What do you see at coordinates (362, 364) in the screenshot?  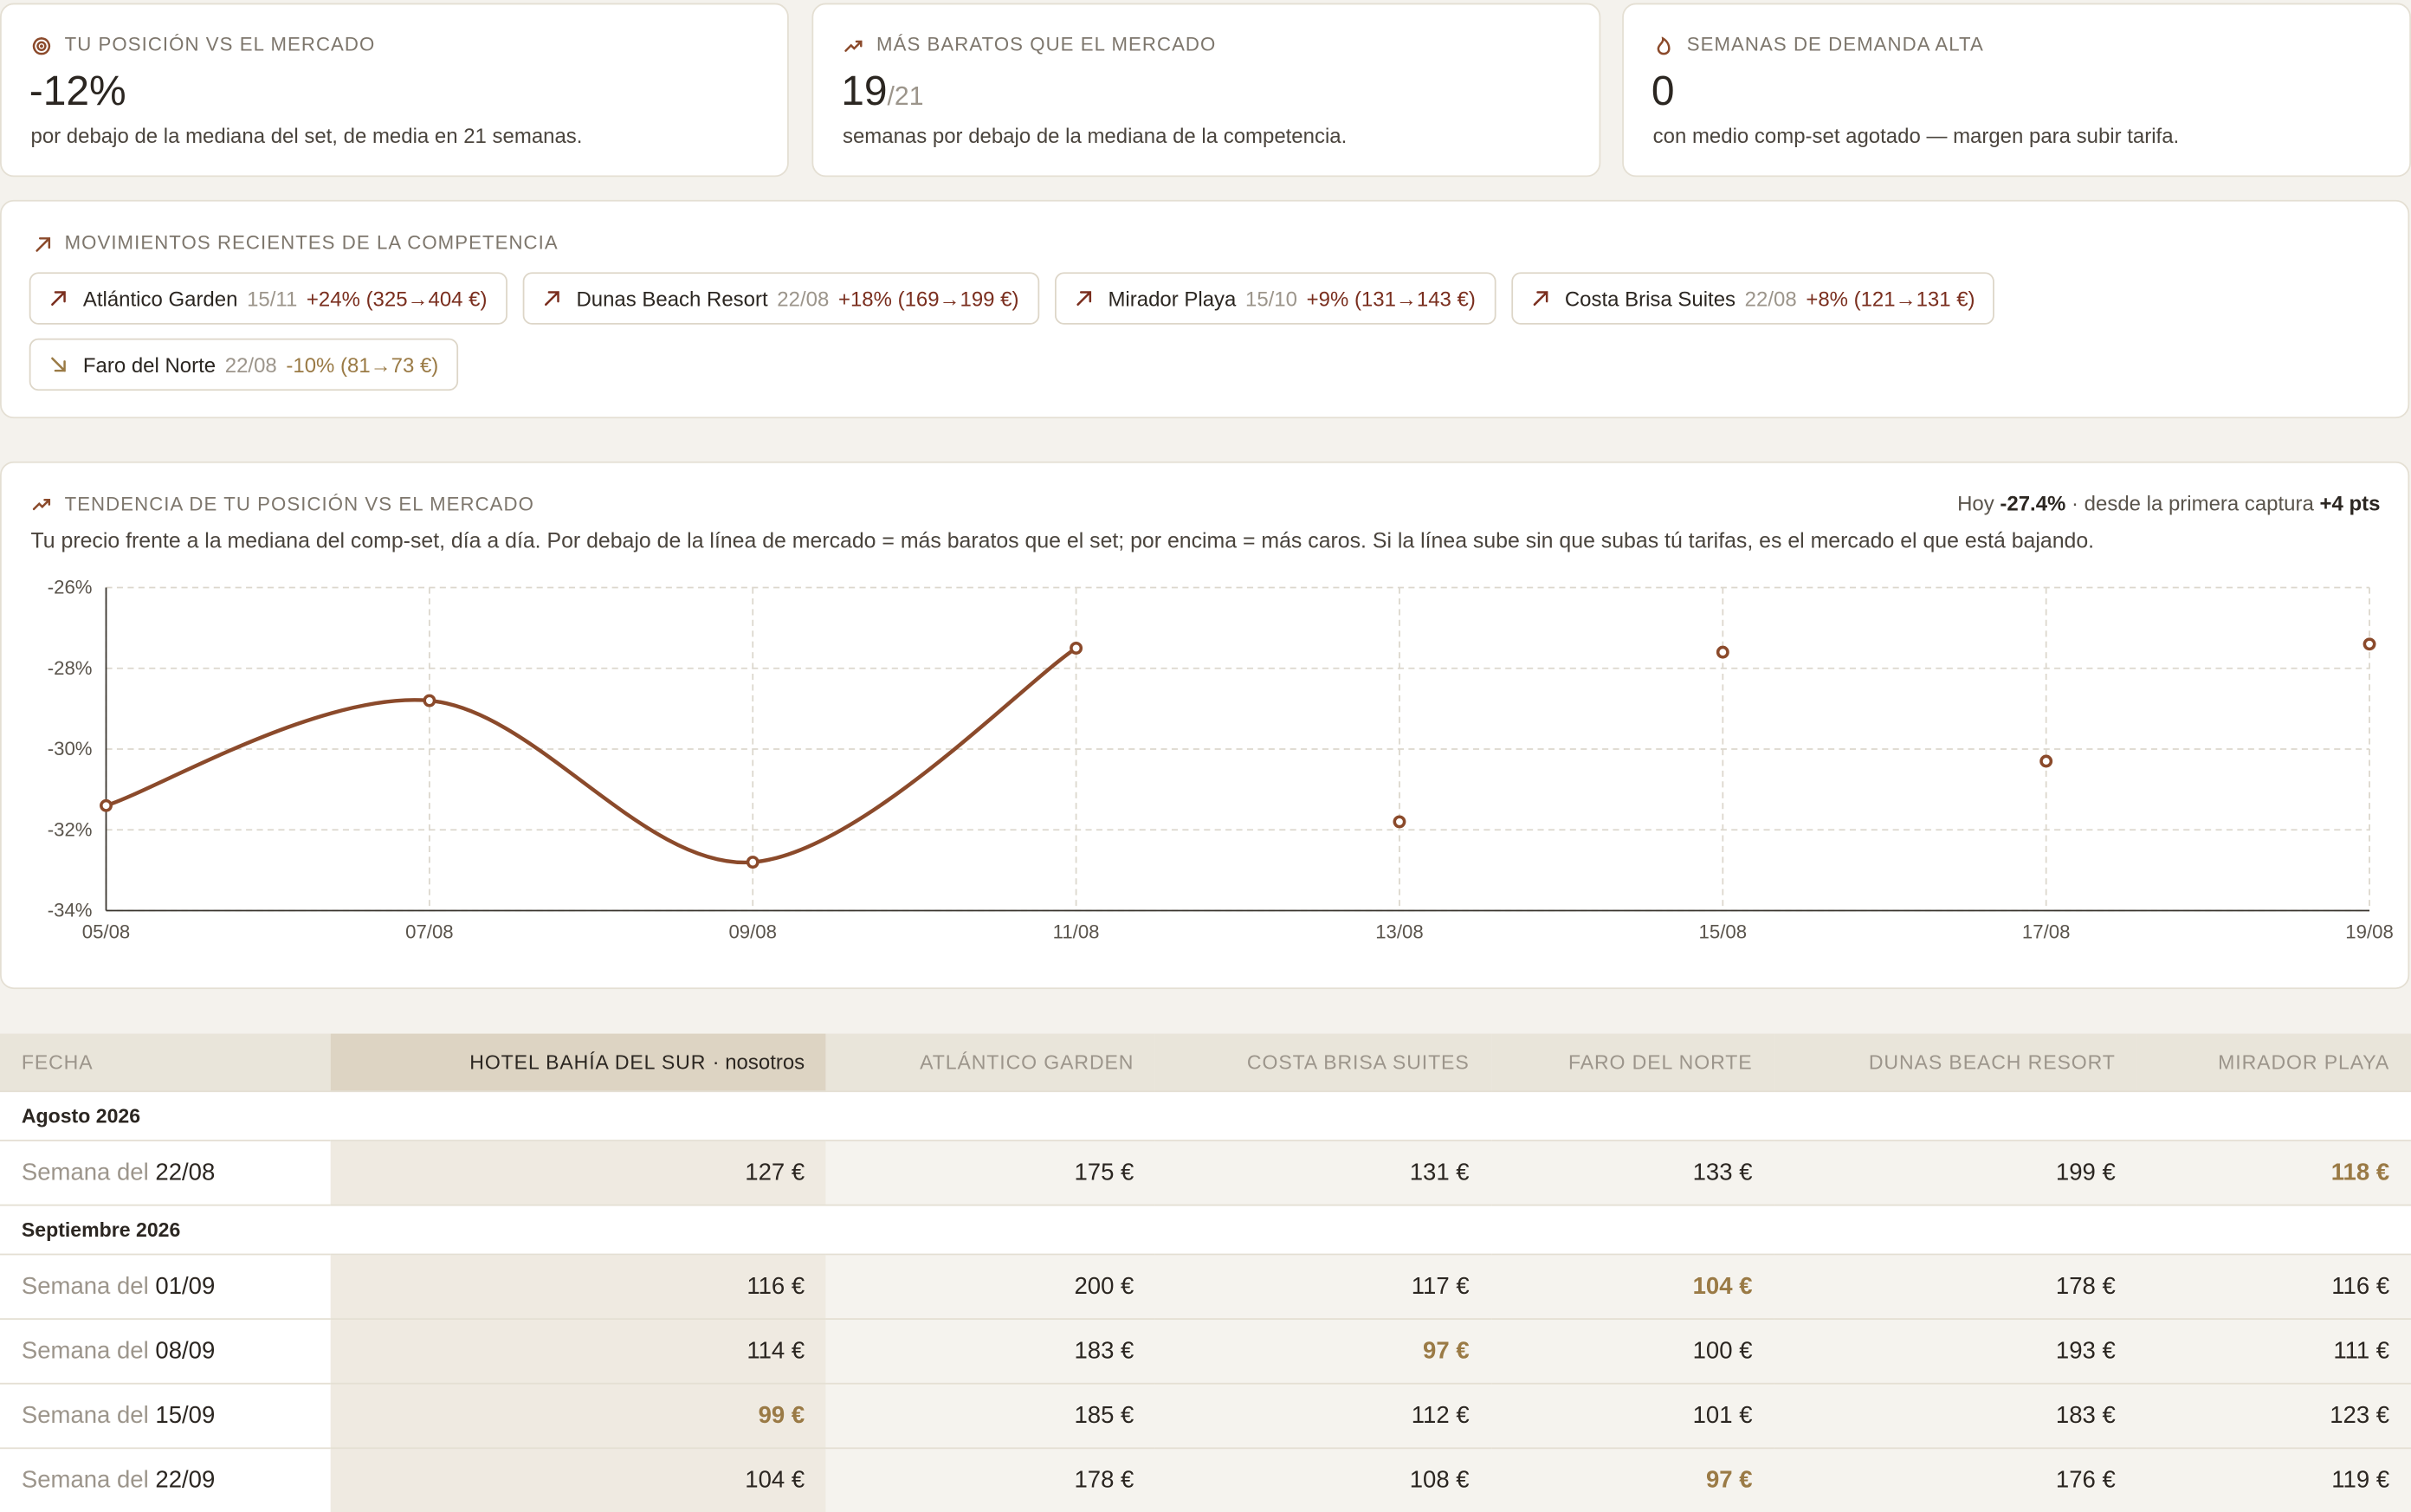 I see `movement-change: -10% (81→73 €)` at bounding box center [362, 364].